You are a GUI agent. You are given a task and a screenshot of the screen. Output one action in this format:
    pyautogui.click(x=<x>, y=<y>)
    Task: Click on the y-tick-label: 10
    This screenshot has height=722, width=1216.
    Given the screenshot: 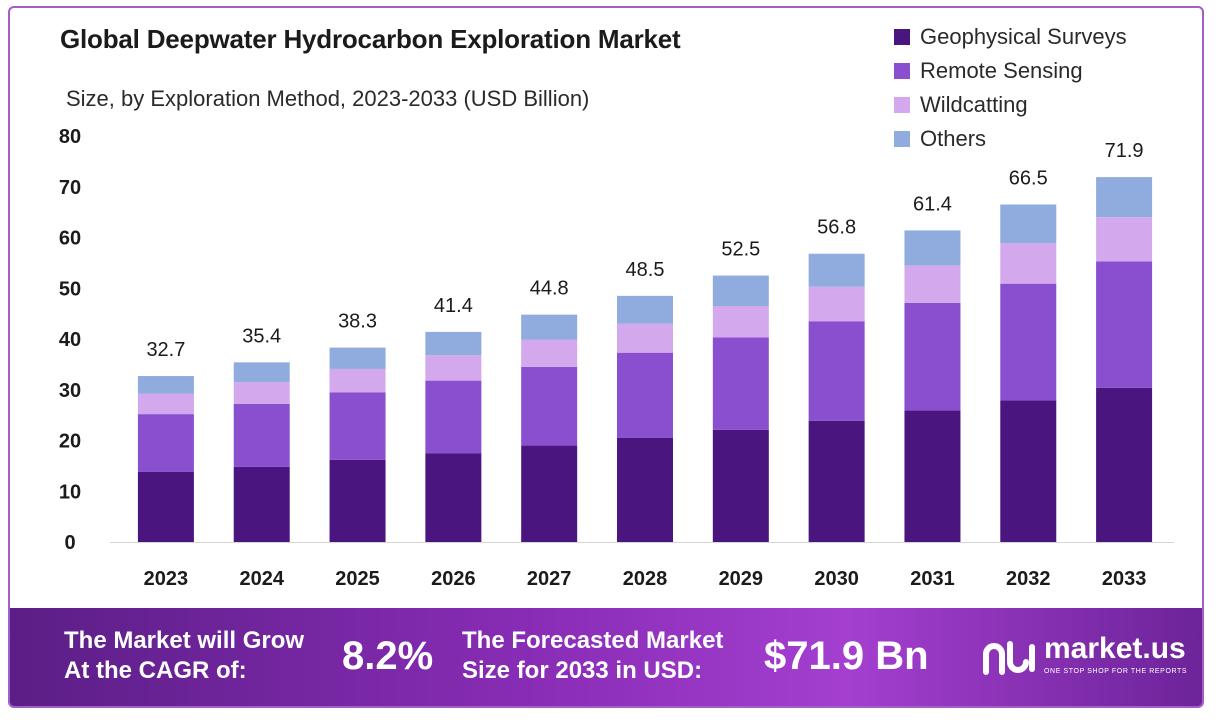 What is the action you would take?
    pyautogui.click(x=70, y=492)
    